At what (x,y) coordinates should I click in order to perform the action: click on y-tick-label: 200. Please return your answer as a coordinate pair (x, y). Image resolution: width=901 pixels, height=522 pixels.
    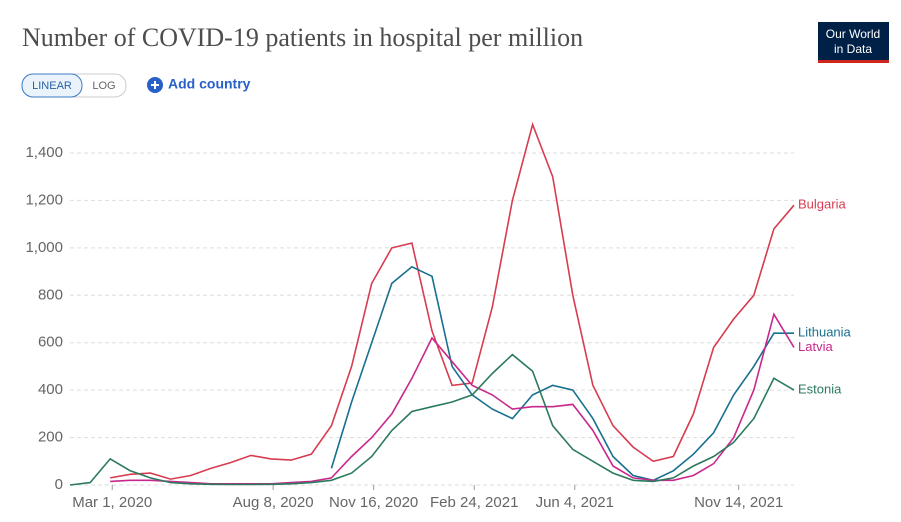
    Looking at the image, I should click on (50, 437).